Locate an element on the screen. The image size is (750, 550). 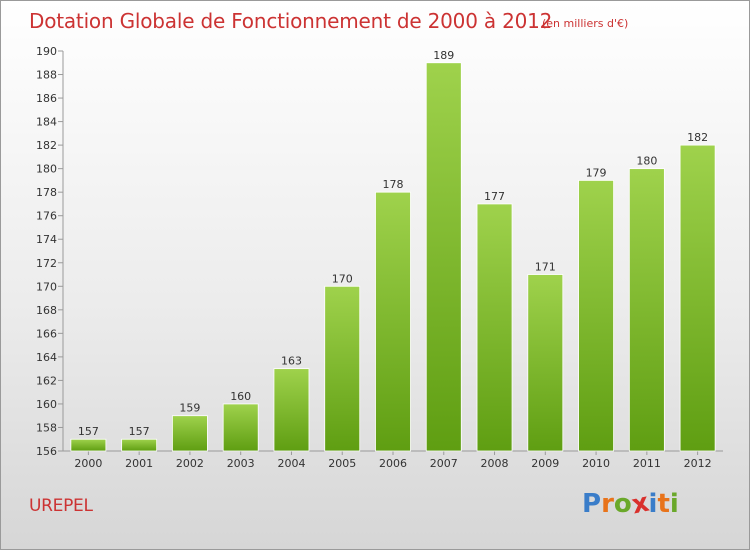
y-tick-label: 160 is located at coordinates (46, 404).